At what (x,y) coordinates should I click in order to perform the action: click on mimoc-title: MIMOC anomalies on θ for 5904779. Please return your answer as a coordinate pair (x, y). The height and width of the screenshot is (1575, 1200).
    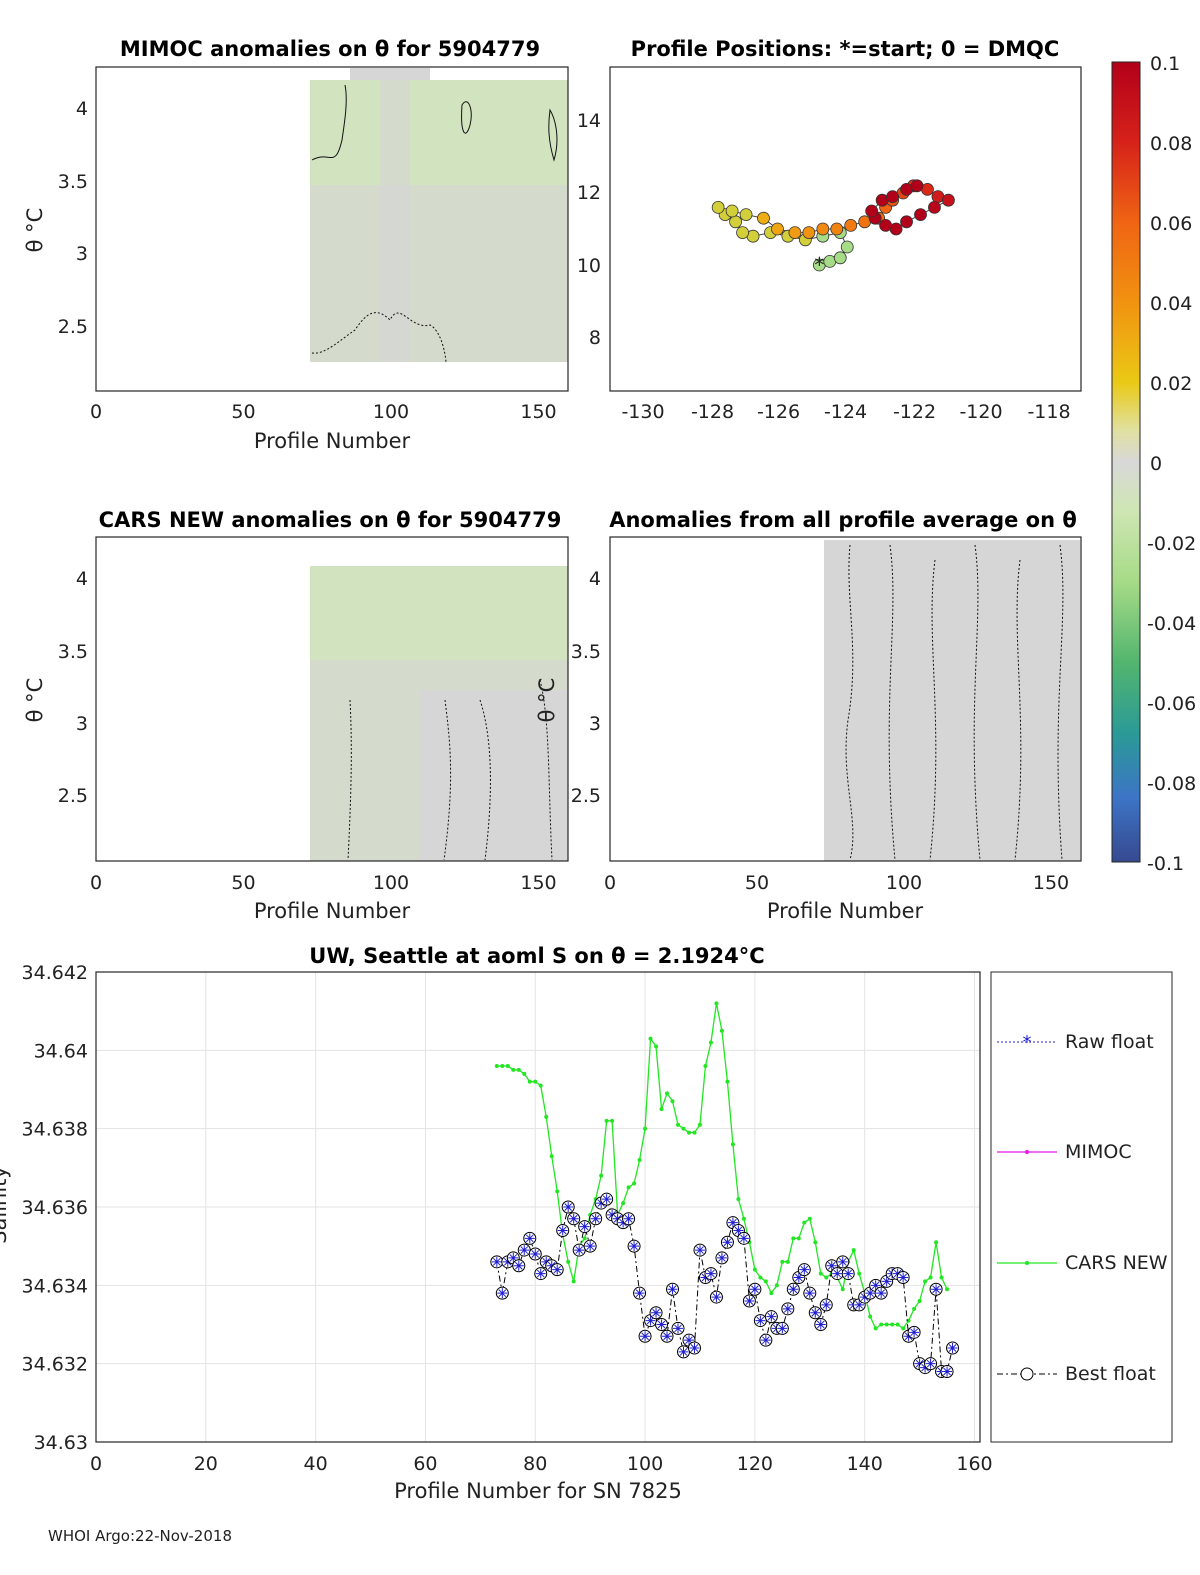
    Looking at the image, I should click on (330, 49).